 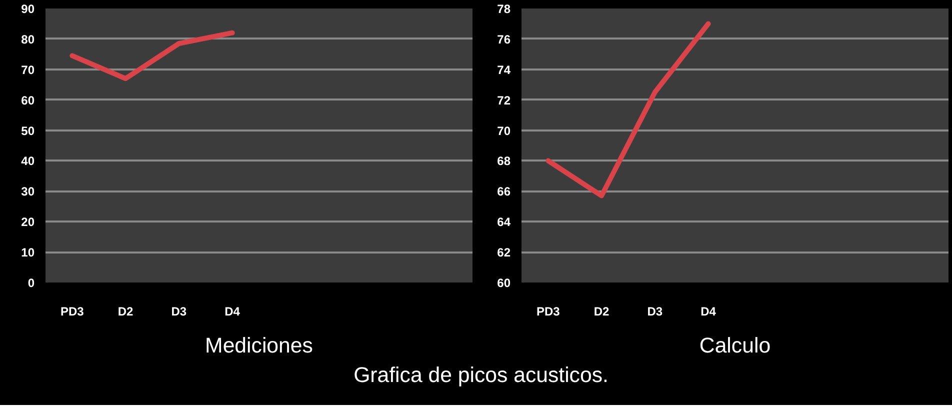 What do you see at coordinates (481, 375) in the screenshot?
I see `text: Grafica de picos acusticos.` at bounding box center [481, 375].